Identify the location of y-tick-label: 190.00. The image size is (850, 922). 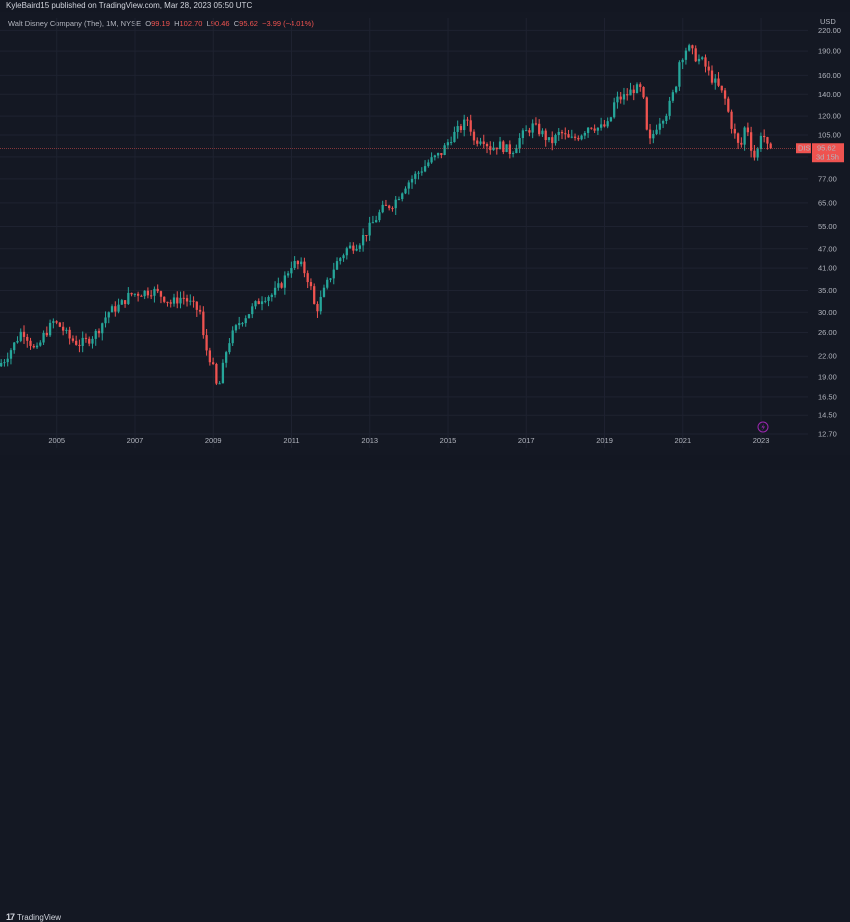
(829, 51).